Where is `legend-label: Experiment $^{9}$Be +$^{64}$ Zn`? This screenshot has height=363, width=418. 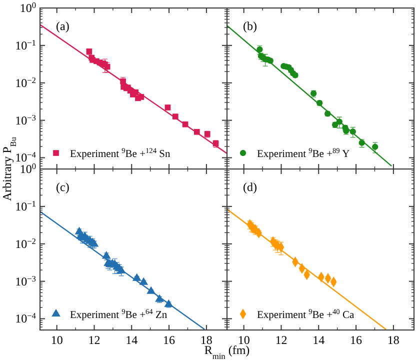
legend-label: Experiment $^{9}$Be +$^{64}$ Zn is located at coordinates (119, 313).